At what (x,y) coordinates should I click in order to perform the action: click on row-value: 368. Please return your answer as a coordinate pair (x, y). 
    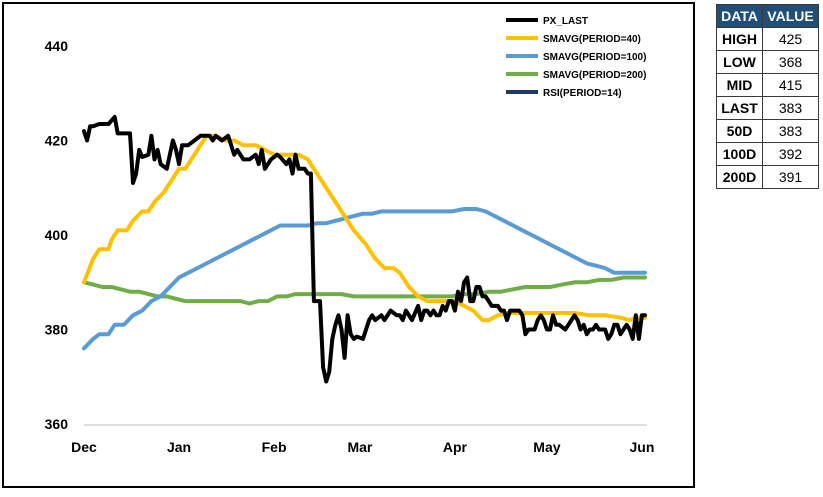
    Looking at the image, I should click on (790, 62).